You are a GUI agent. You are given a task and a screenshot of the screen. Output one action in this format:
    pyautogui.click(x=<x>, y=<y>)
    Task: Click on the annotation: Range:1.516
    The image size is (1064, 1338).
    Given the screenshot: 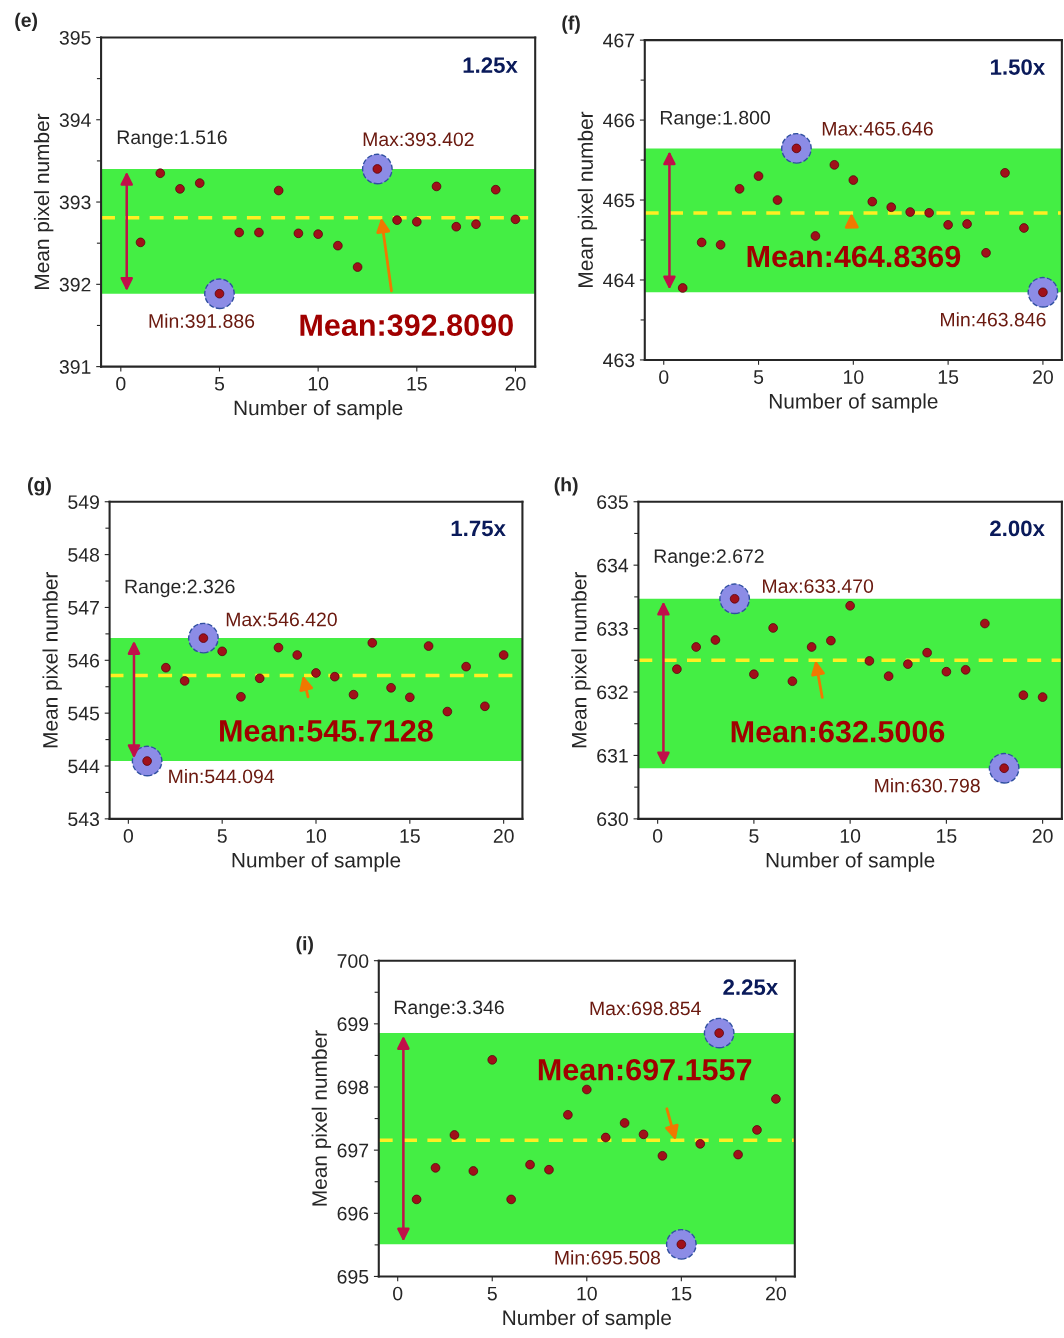 What is the action you would take?
    pyautogui.click(x=172, y=139)
    